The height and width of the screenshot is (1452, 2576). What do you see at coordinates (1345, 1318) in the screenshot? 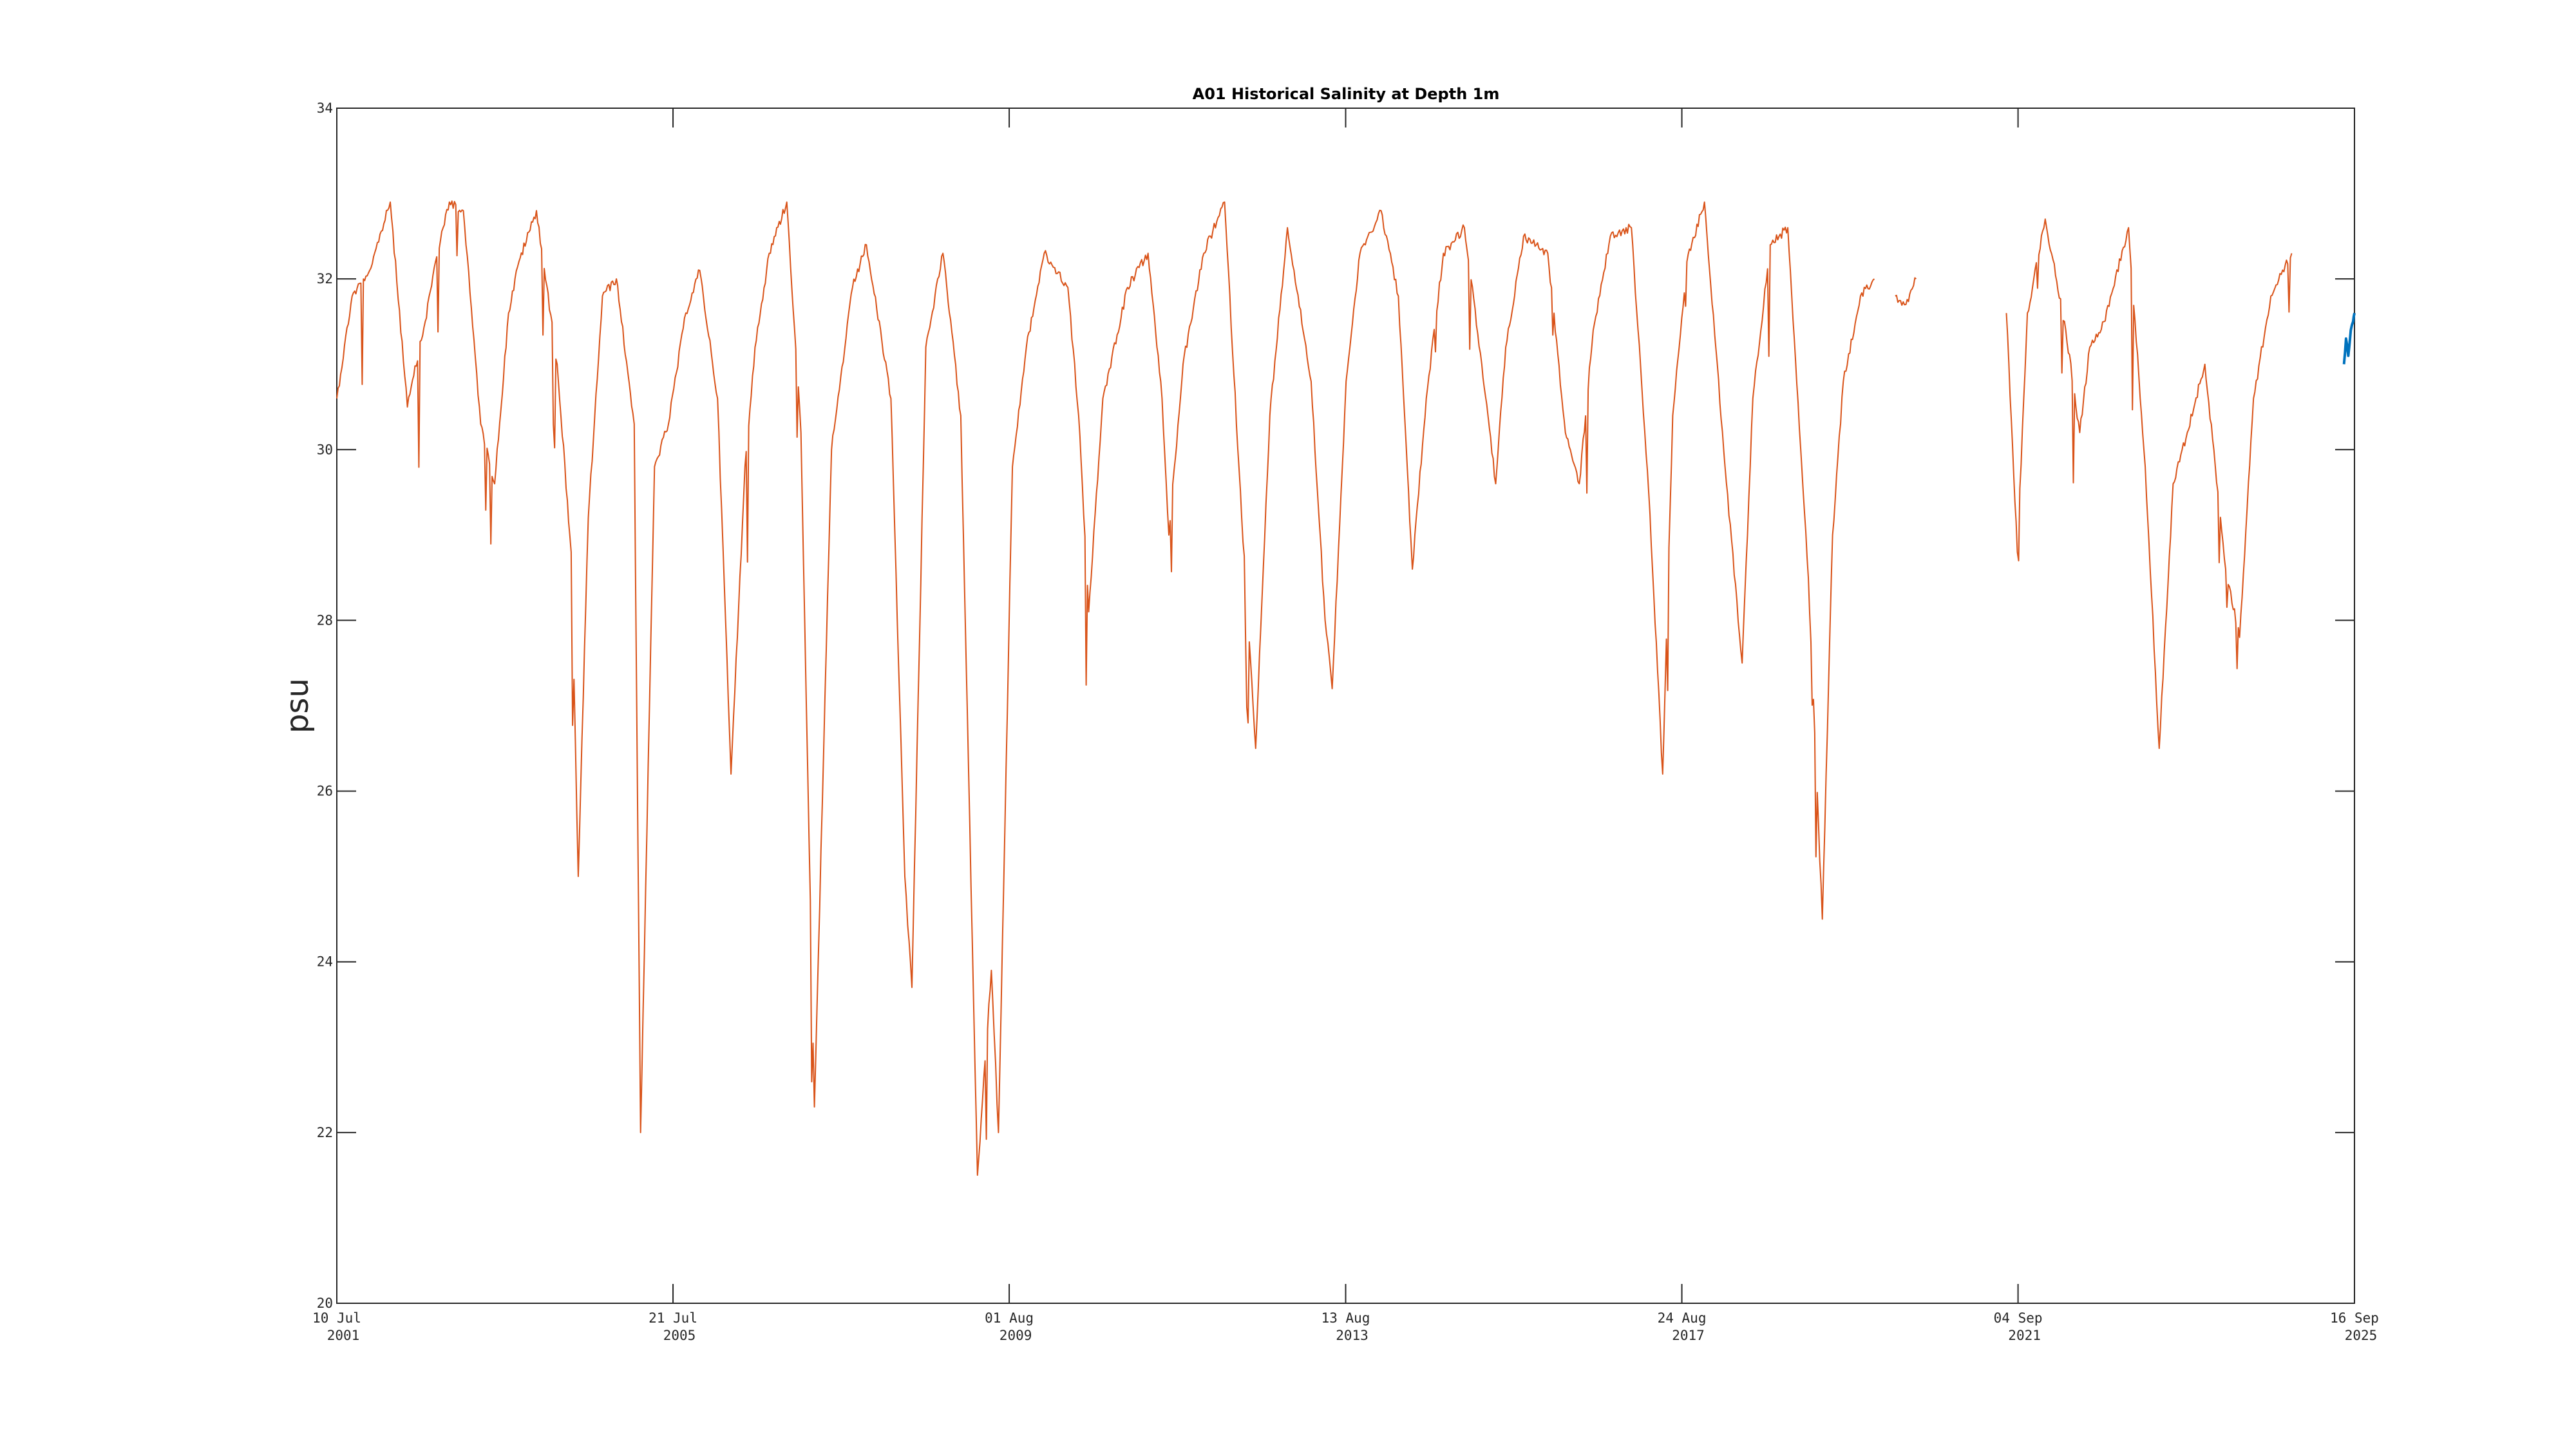
I see `x-tick-label-date: 13 Aug` at bounding box center [1345, 1318].